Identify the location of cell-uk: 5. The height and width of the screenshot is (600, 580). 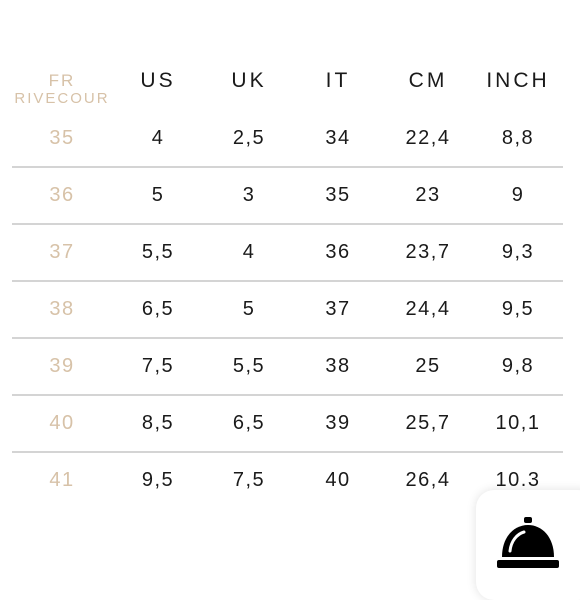
(249, 309).